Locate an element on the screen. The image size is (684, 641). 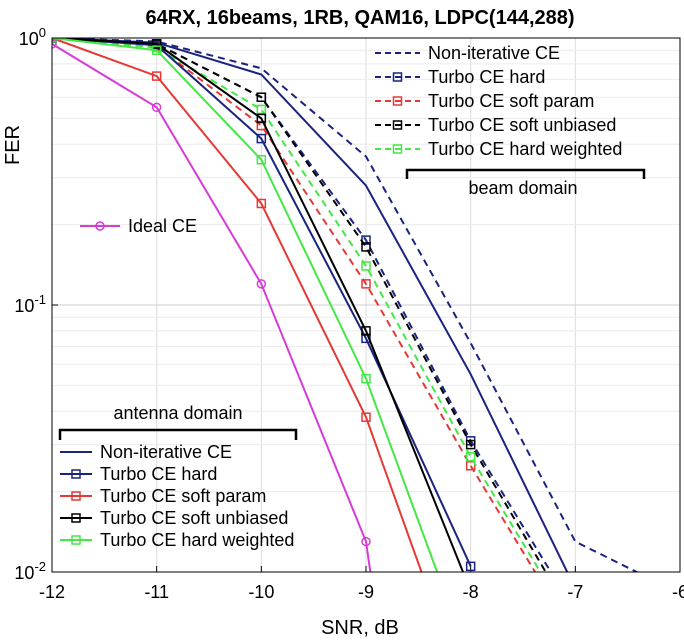
x-tick-label: -9 is located at coordinates (366, 592).